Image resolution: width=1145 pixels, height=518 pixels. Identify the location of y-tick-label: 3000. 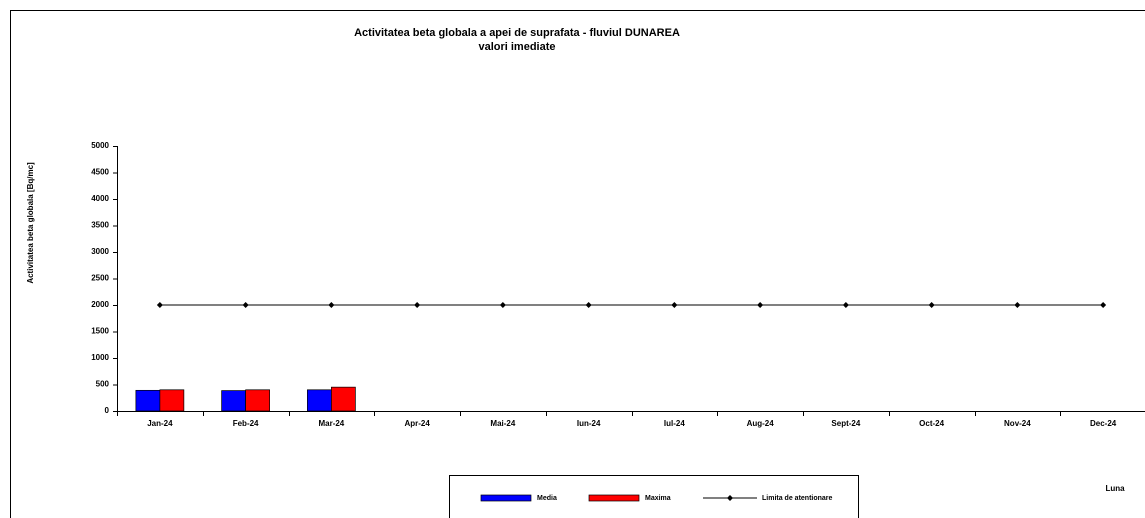
(100, 251).